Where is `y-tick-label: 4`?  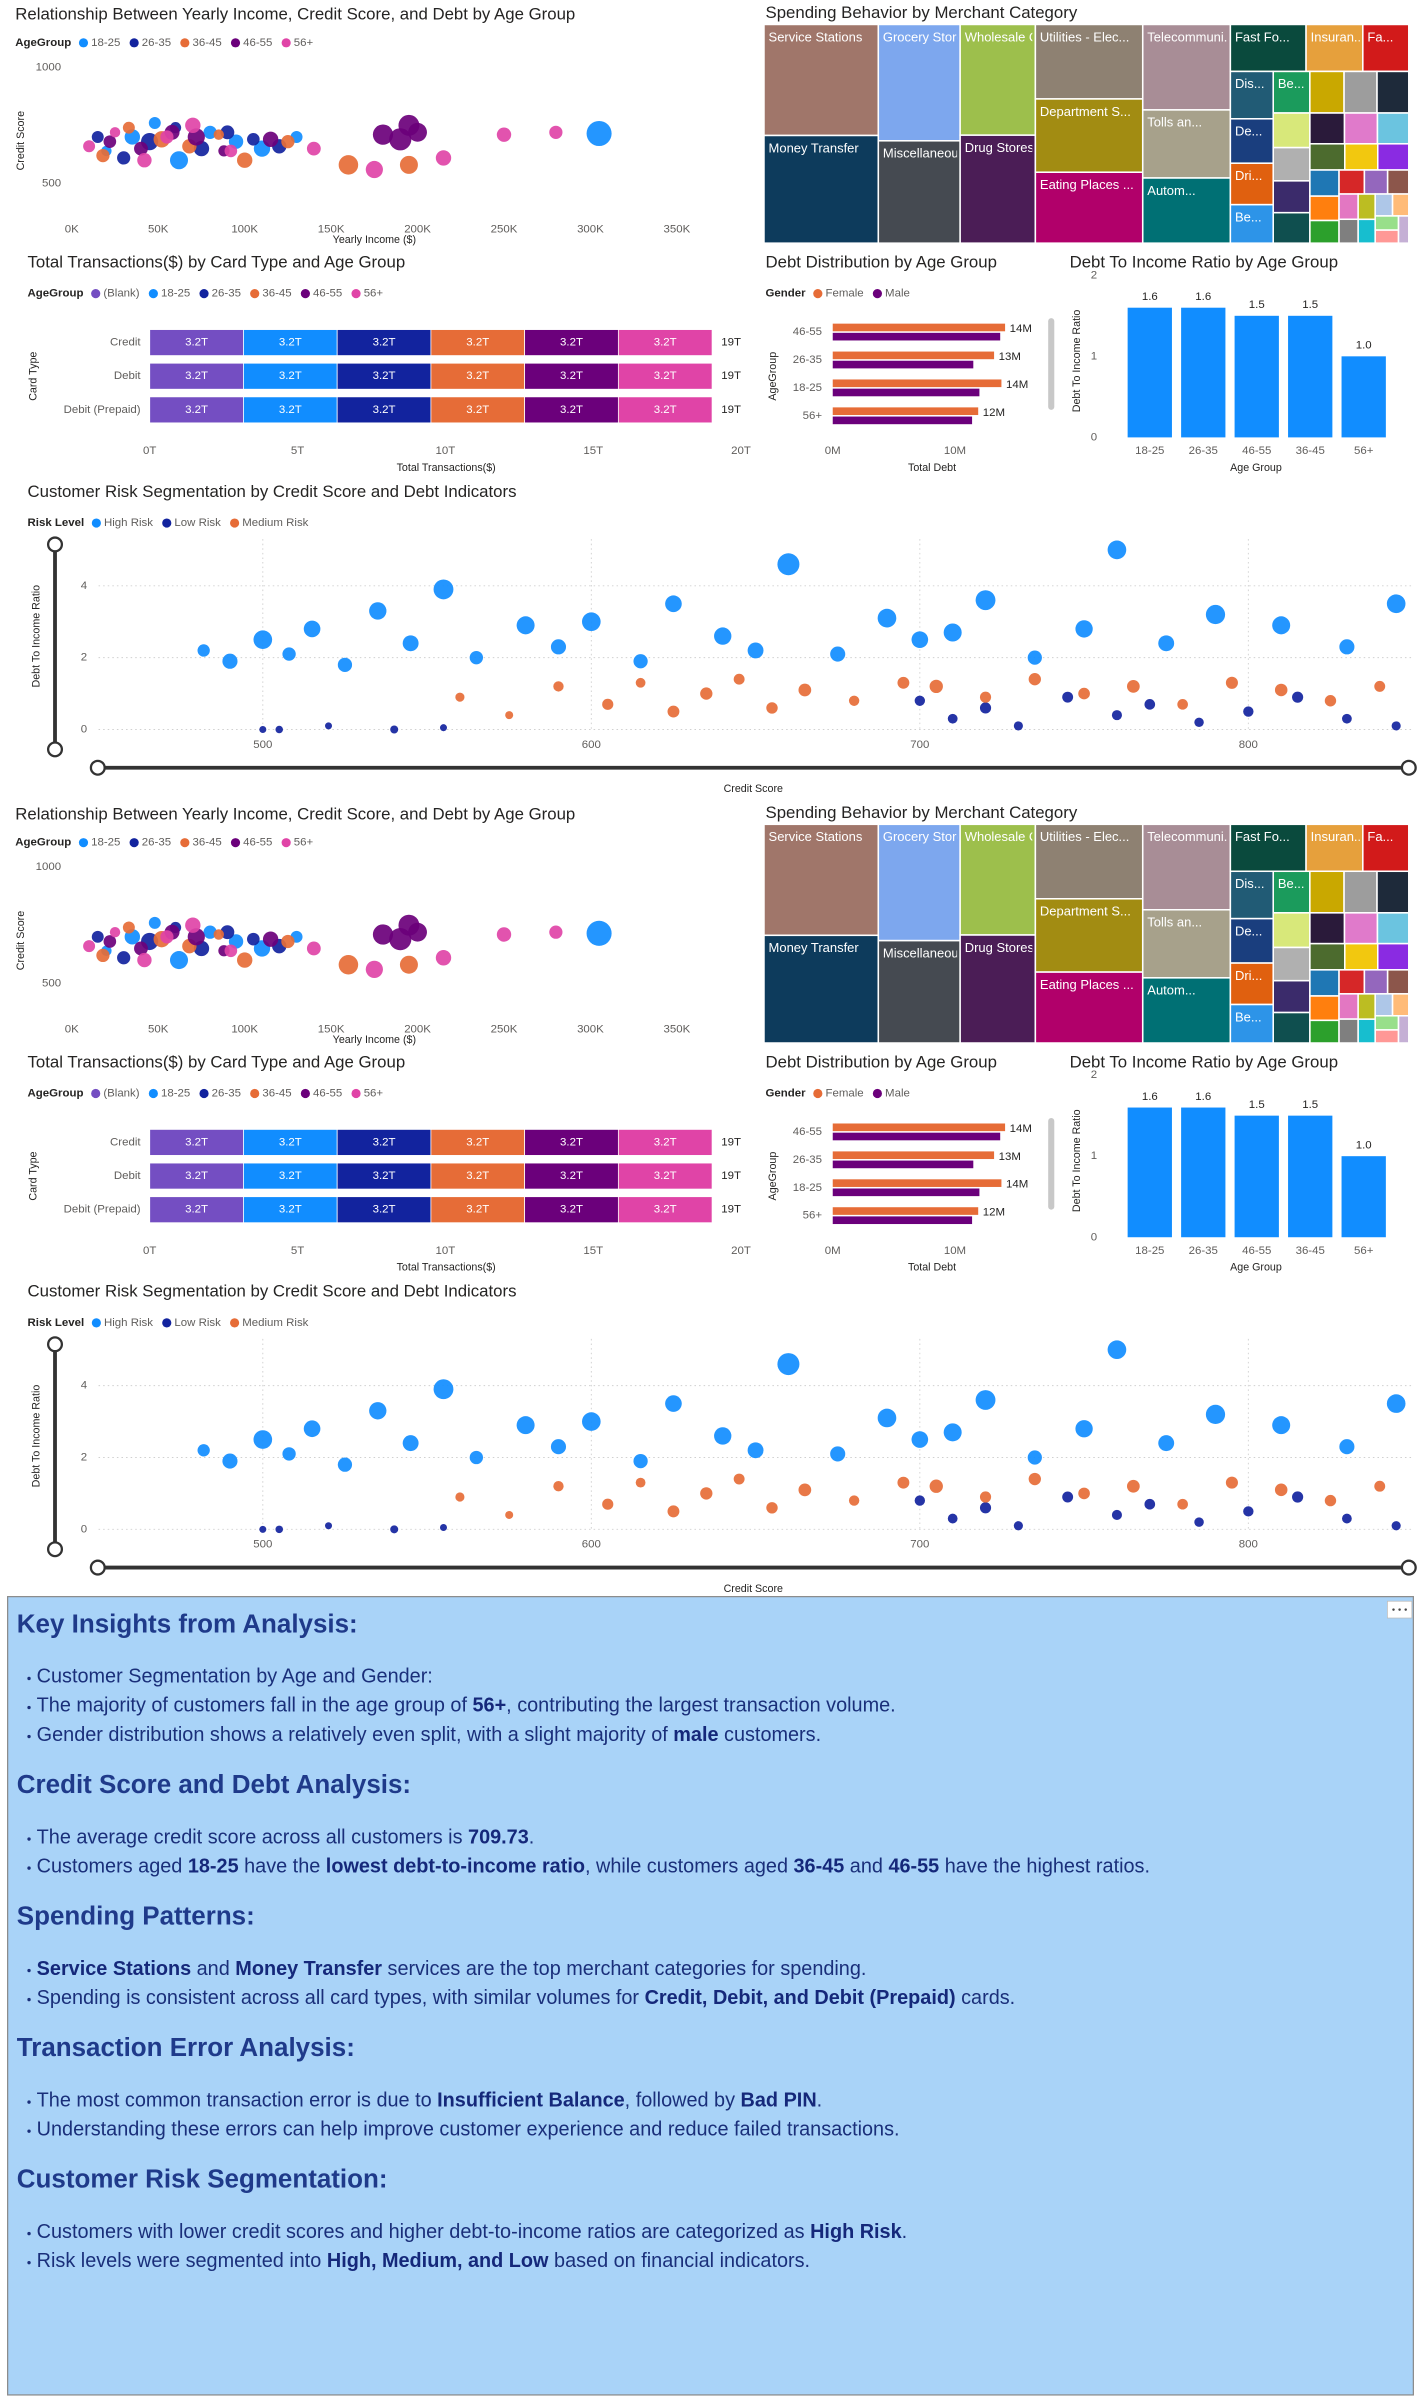 y-tick-label: 4 is located at coordinates (84, 586).